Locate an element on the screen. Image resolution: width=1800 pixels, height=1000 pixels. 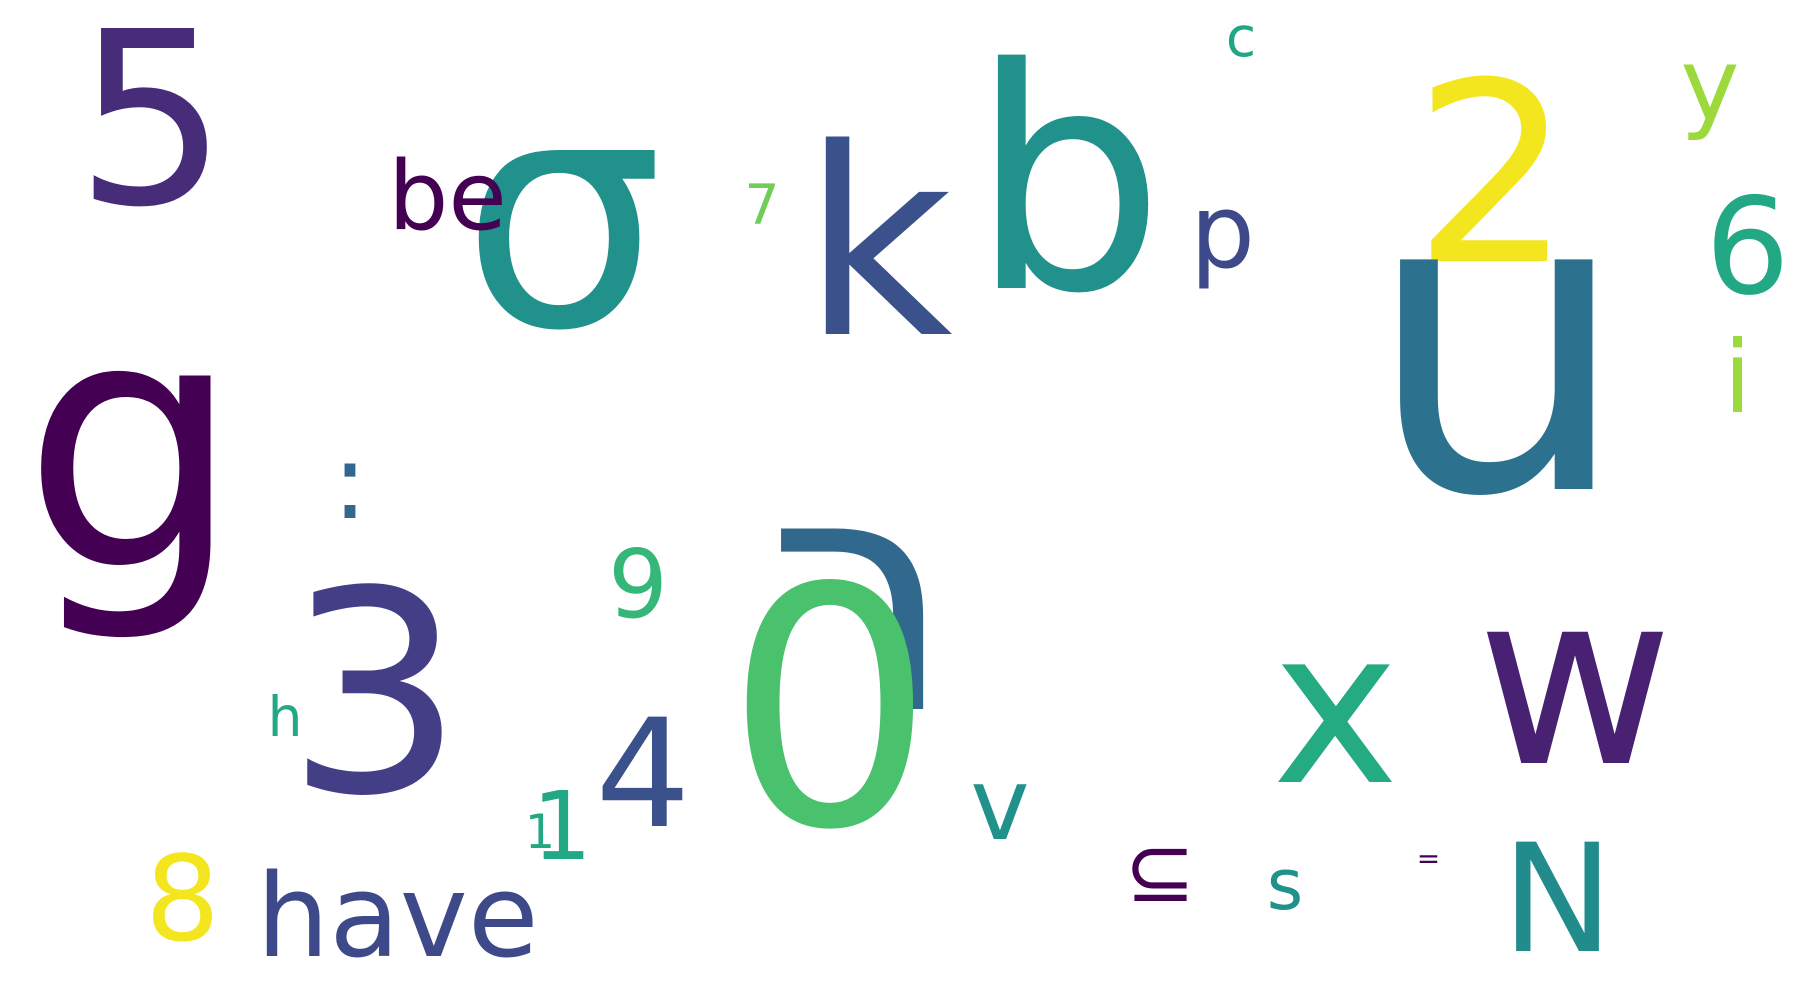
word-3: 3 is located at coordinates (375, 695).